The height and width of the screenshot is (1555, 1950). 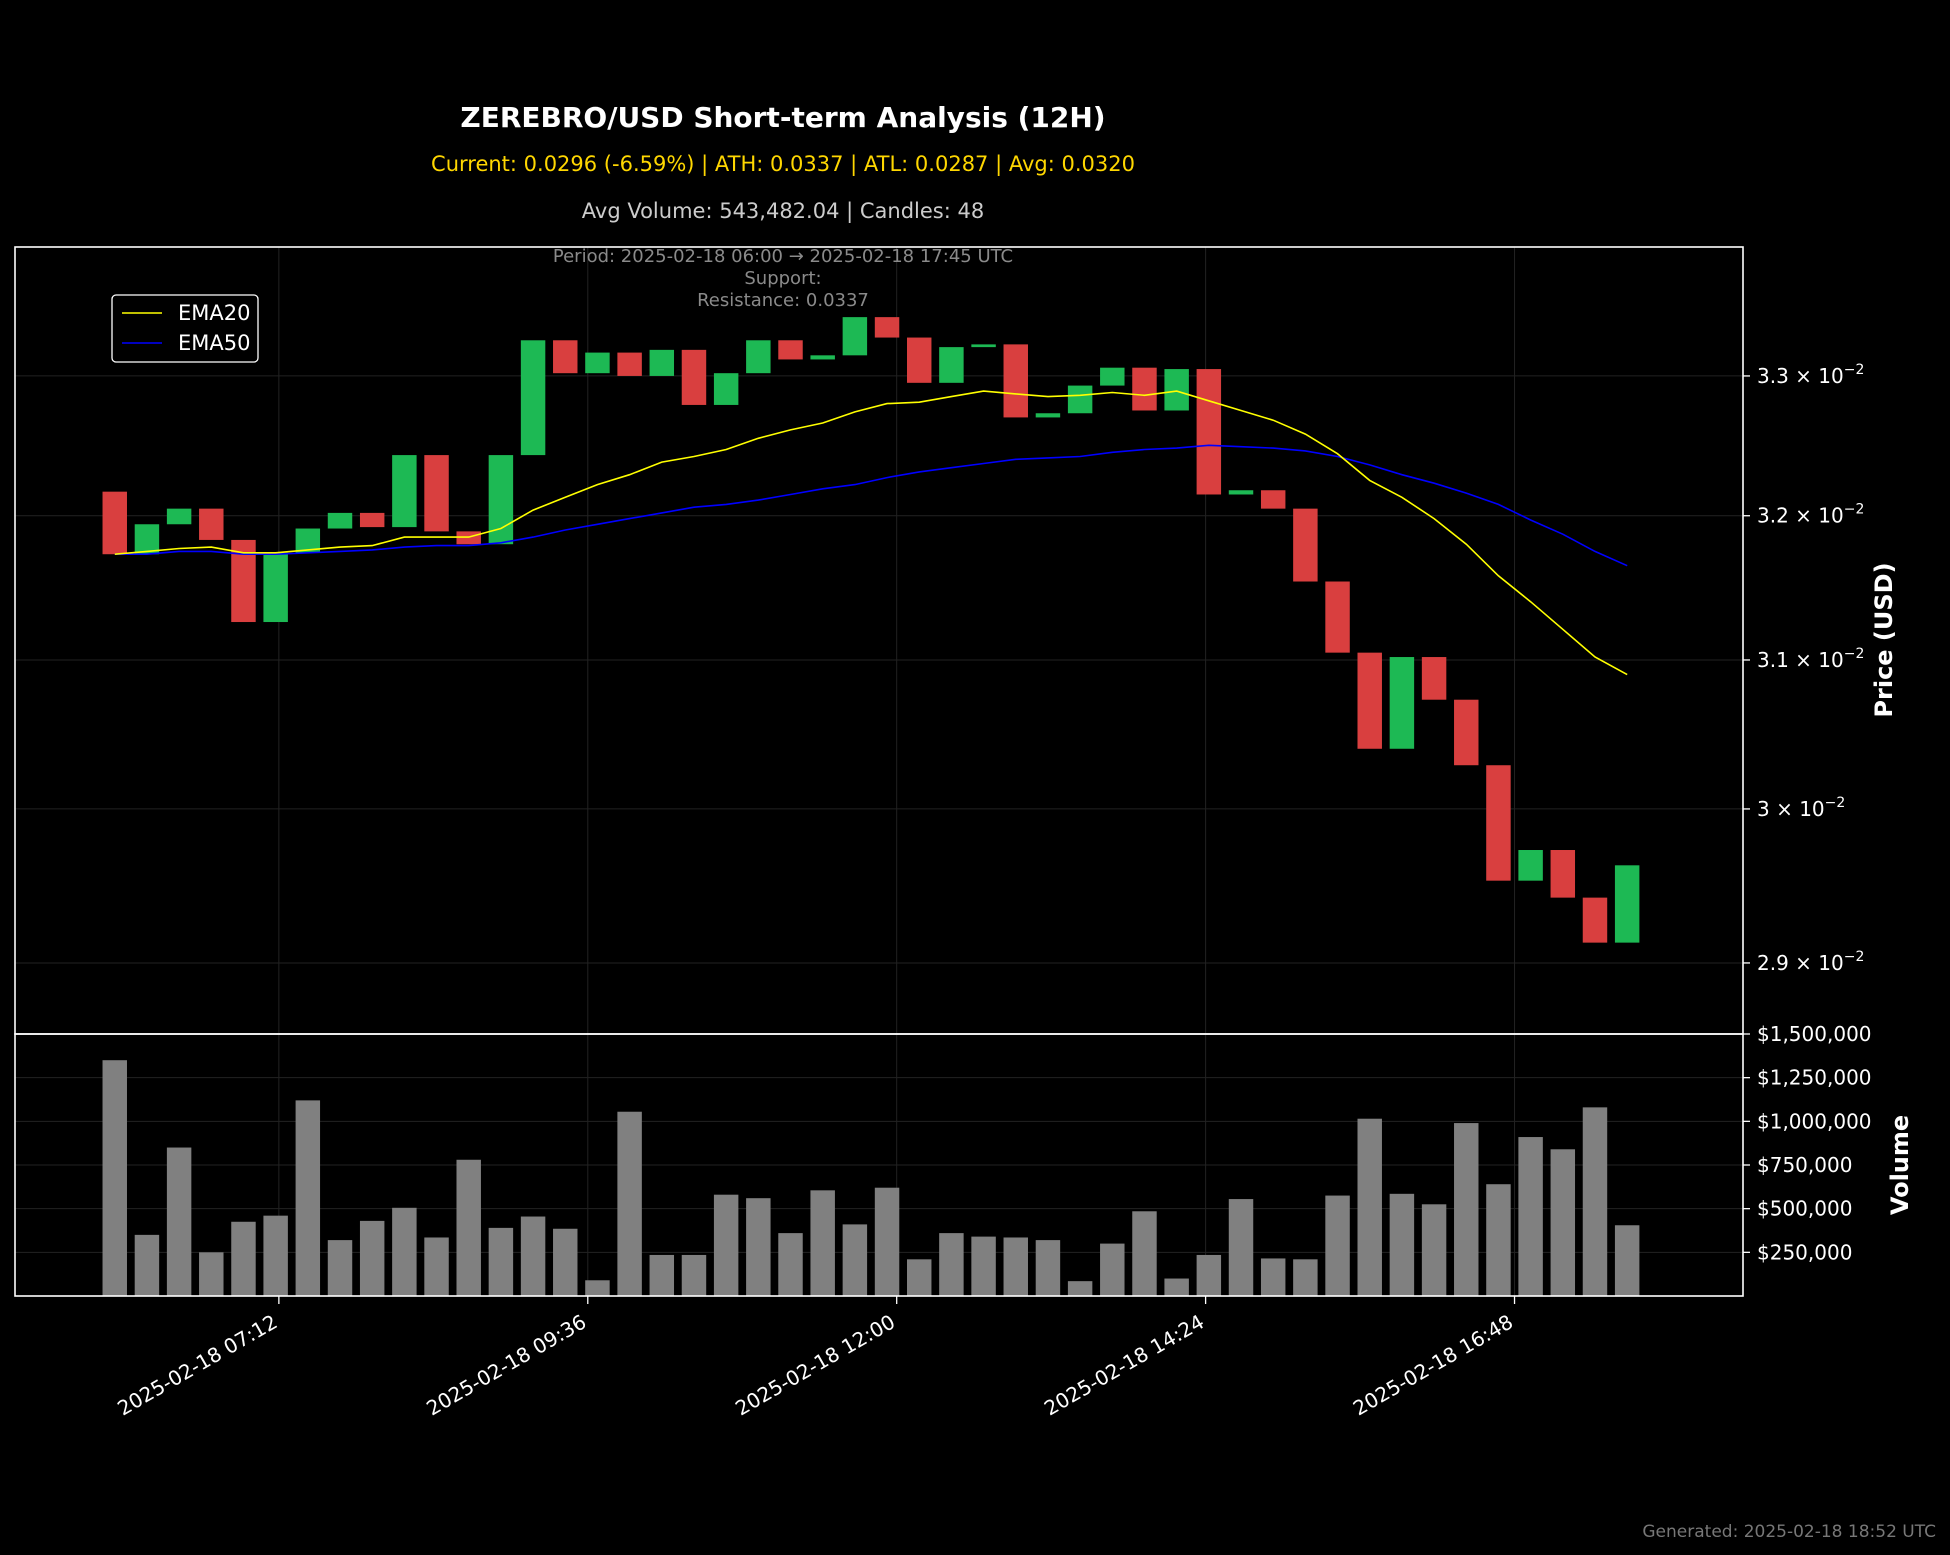 What do you see at coordinates (782, 278) in the screenshot?
I see `support-annotation: Support:` at bounding box center [782, 278].